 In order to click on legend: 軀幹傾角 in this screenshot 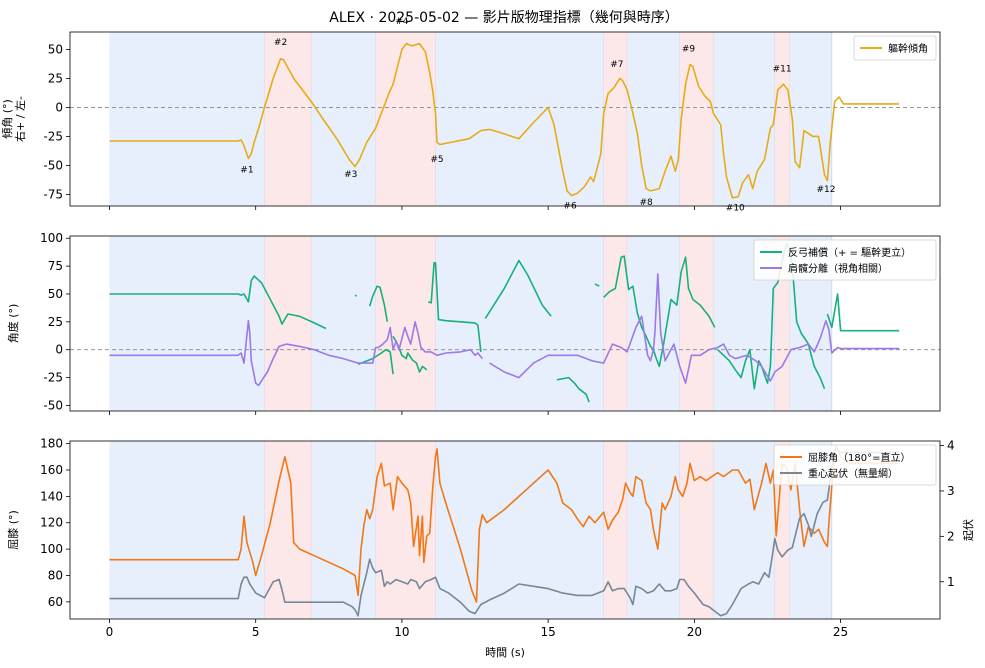, I will do `click(895, 48)`.